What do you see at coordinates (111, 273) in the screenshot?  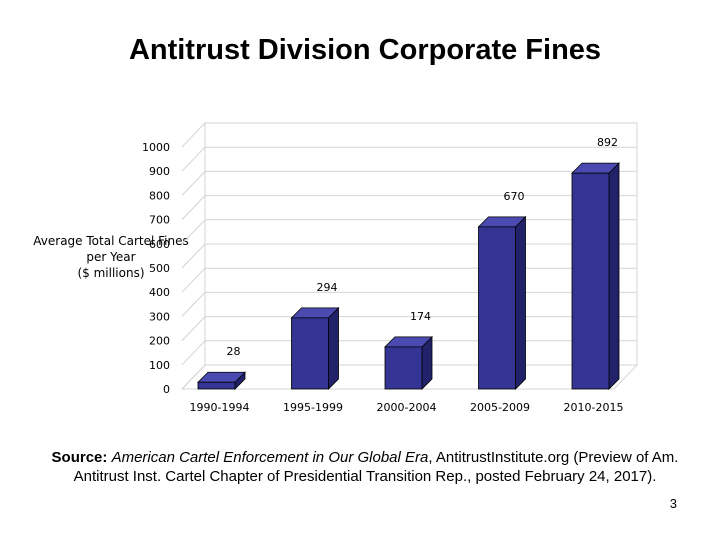 I see `y-axis-label-line-3: ($ millions)` at bounding box center [111, 273].